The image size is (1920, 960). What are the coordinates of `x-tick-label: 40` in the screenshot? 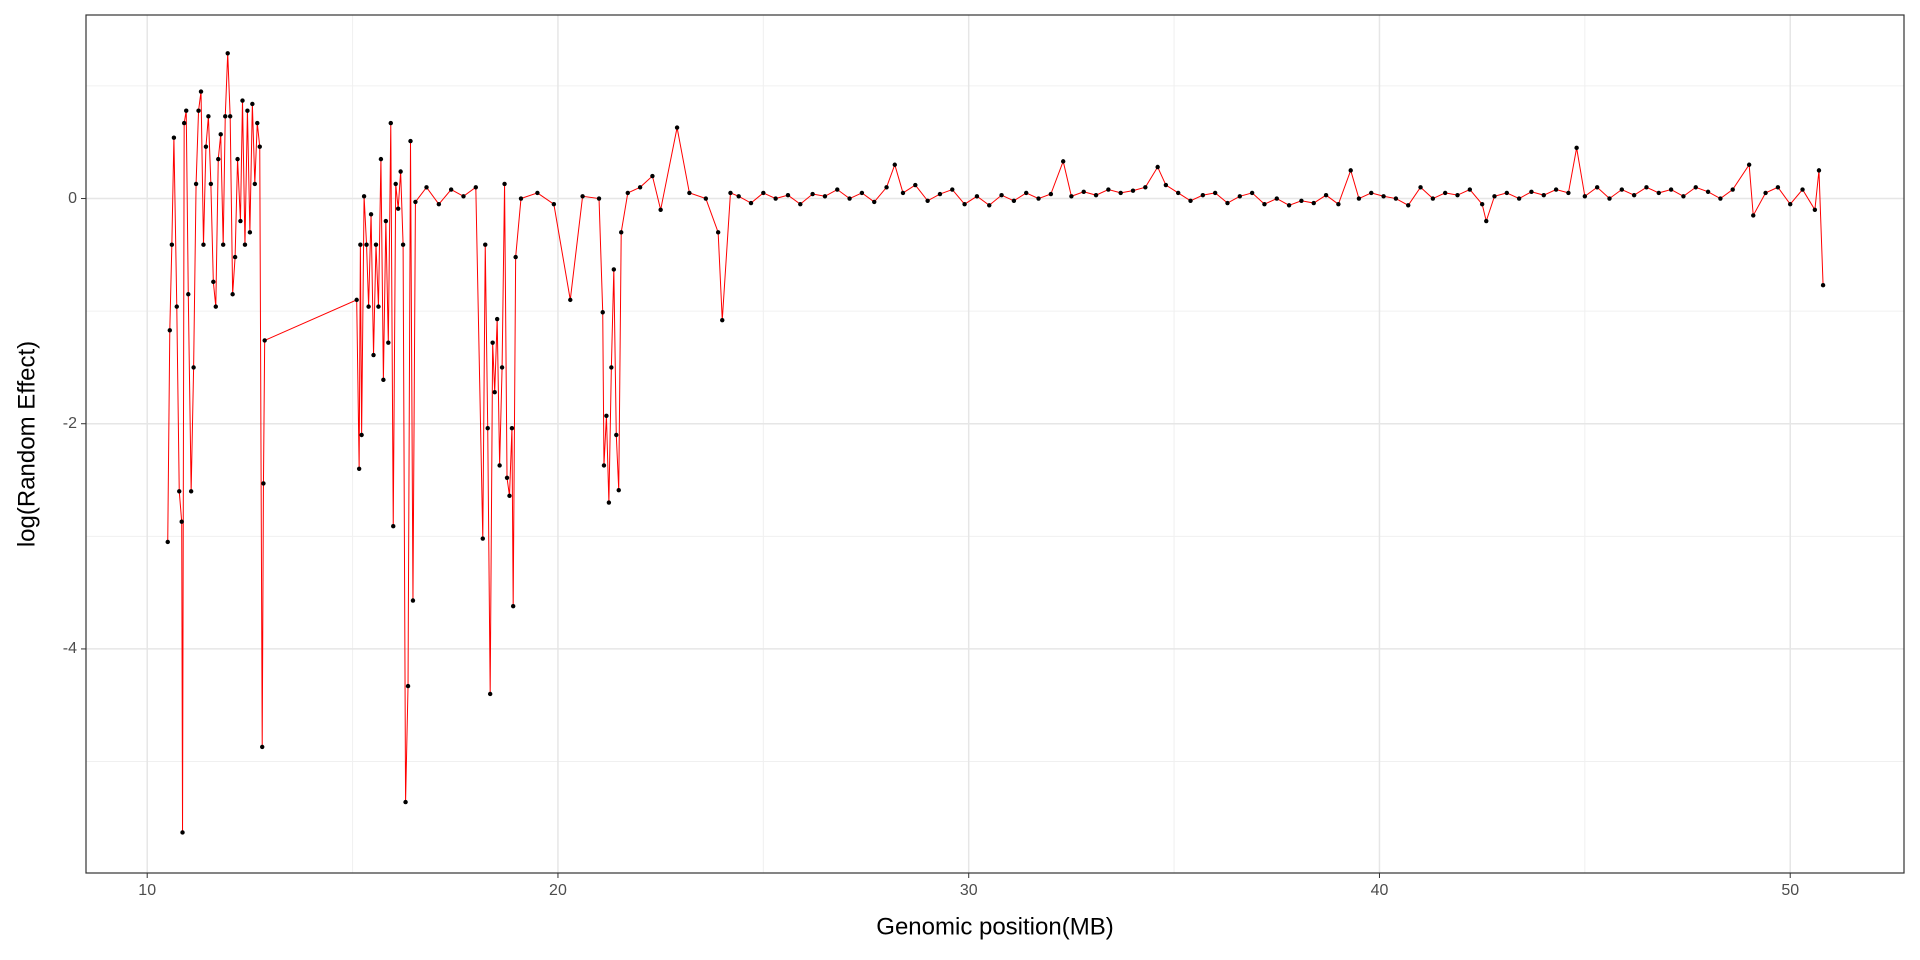 It's located at (1380, 890).